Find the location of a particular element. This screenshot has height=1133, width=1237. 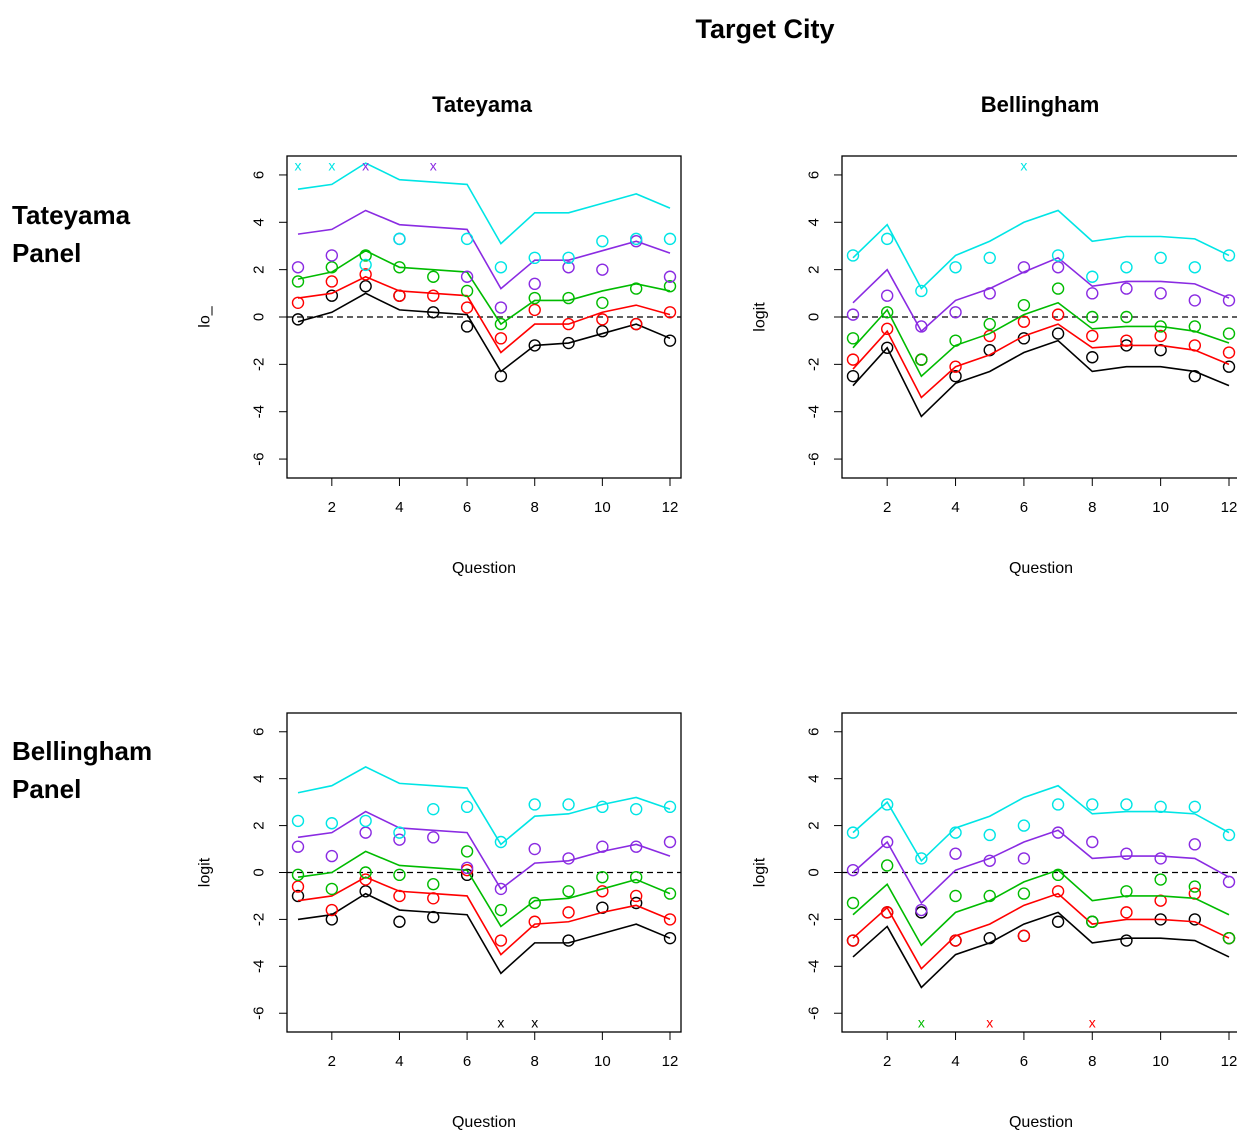

y-tick-label: 0 is located at coordinates (814, 872).